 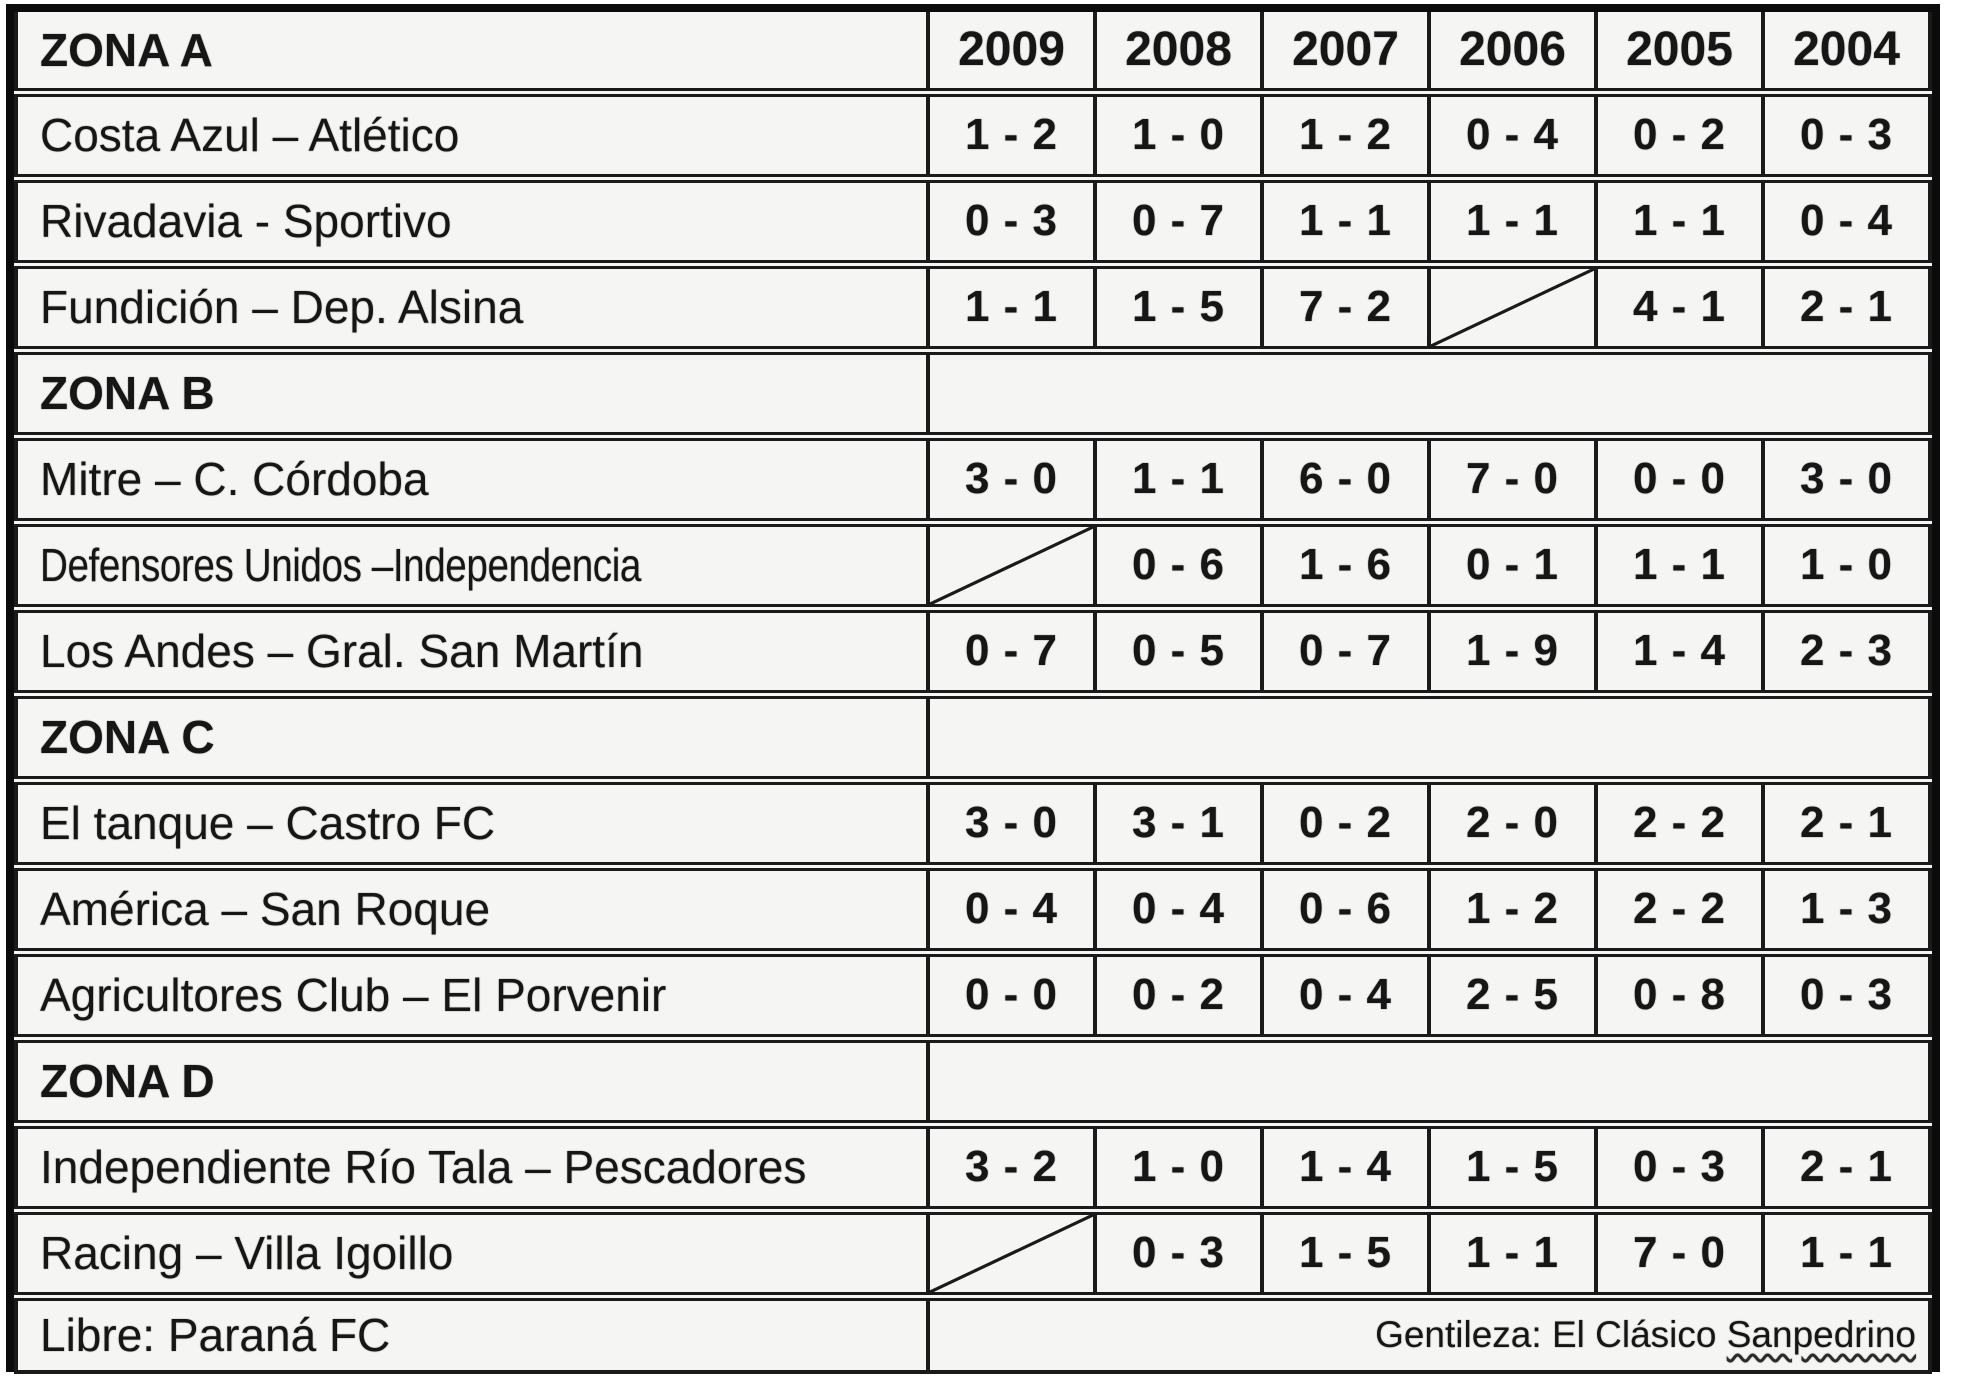 What do you see at coordinates (1011, 53) in the screenshot?
I see `year-header: 2009` at bounding box center [1011, 53].